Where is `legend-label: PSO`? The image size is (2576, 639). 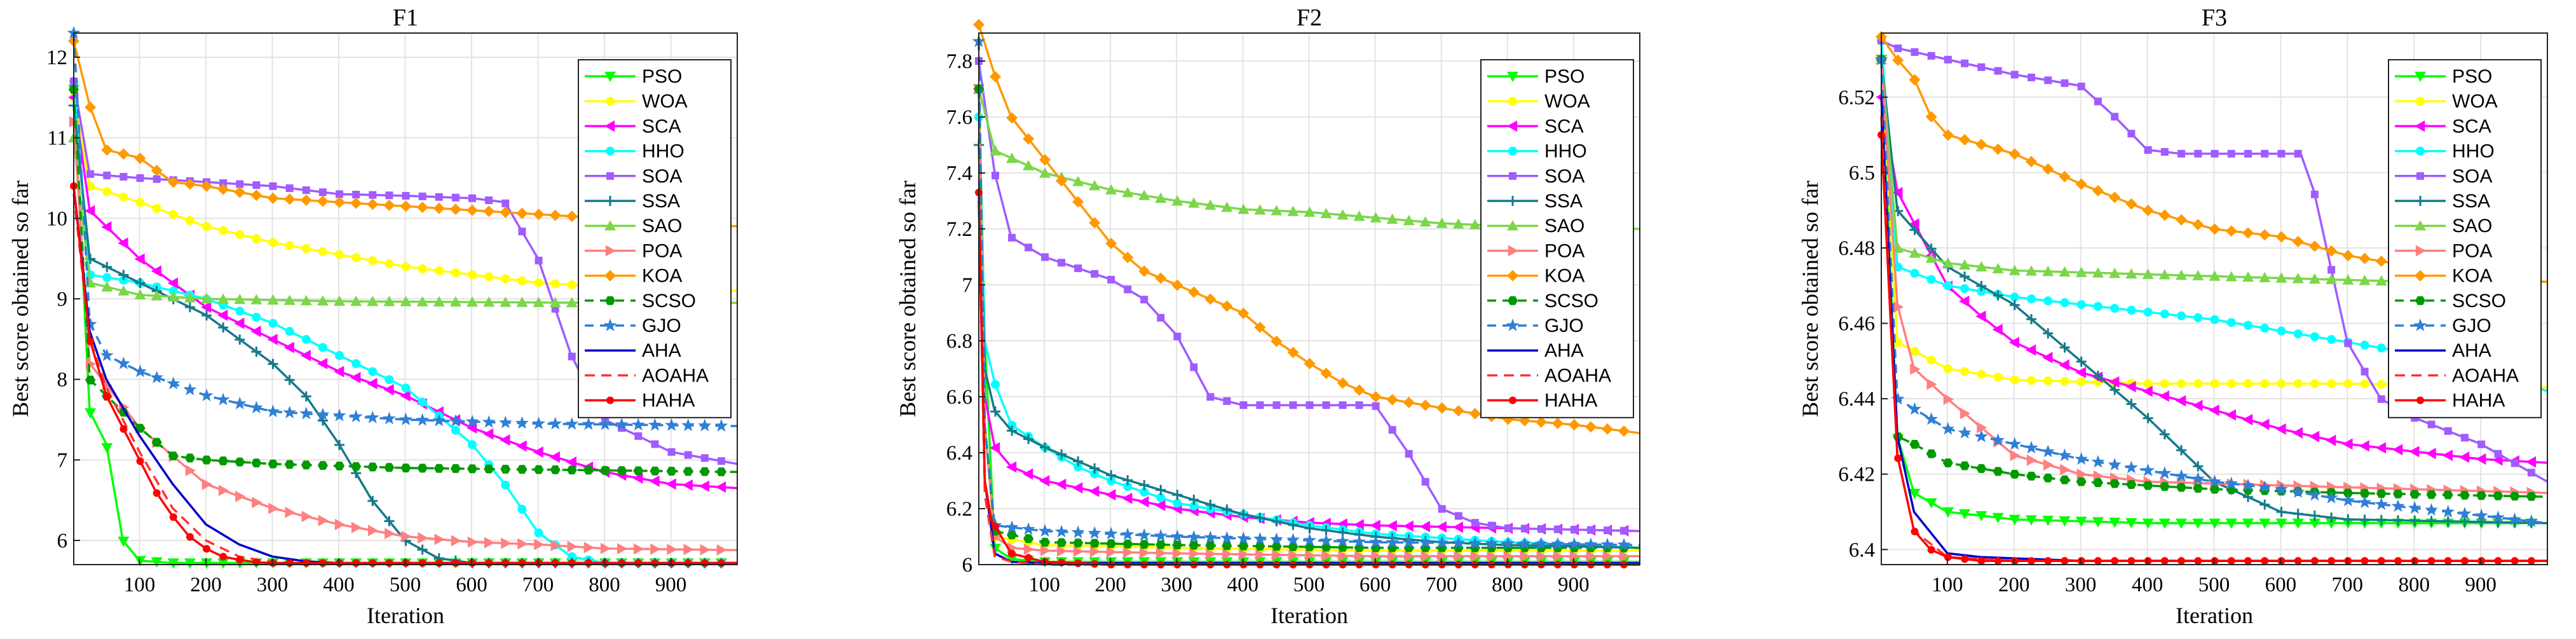 legend-label: PSO is located at coordinates (662, 76).